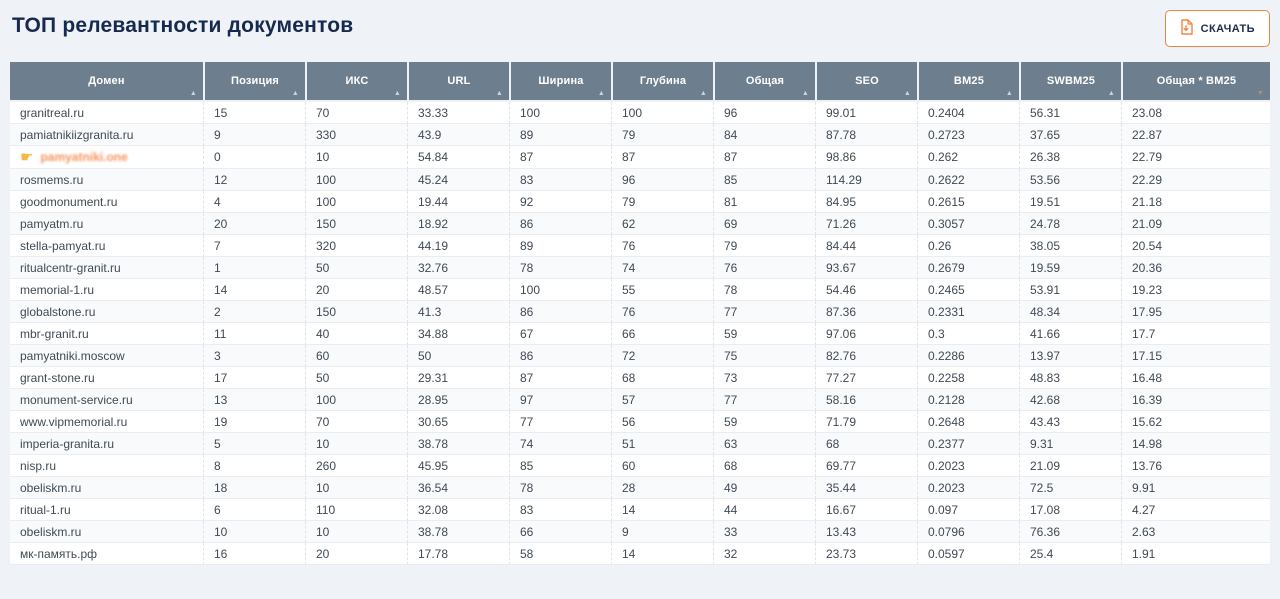  What do you see at coordinates (662, 180) in the screenshot?
I see `value-cell: 96` at bounding box center [662, 180].